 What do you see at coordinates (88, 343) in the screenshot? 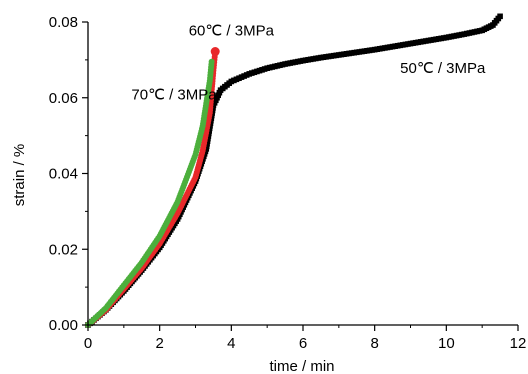
I see `x-tick-label: 0` at bounding box center [88, 343].